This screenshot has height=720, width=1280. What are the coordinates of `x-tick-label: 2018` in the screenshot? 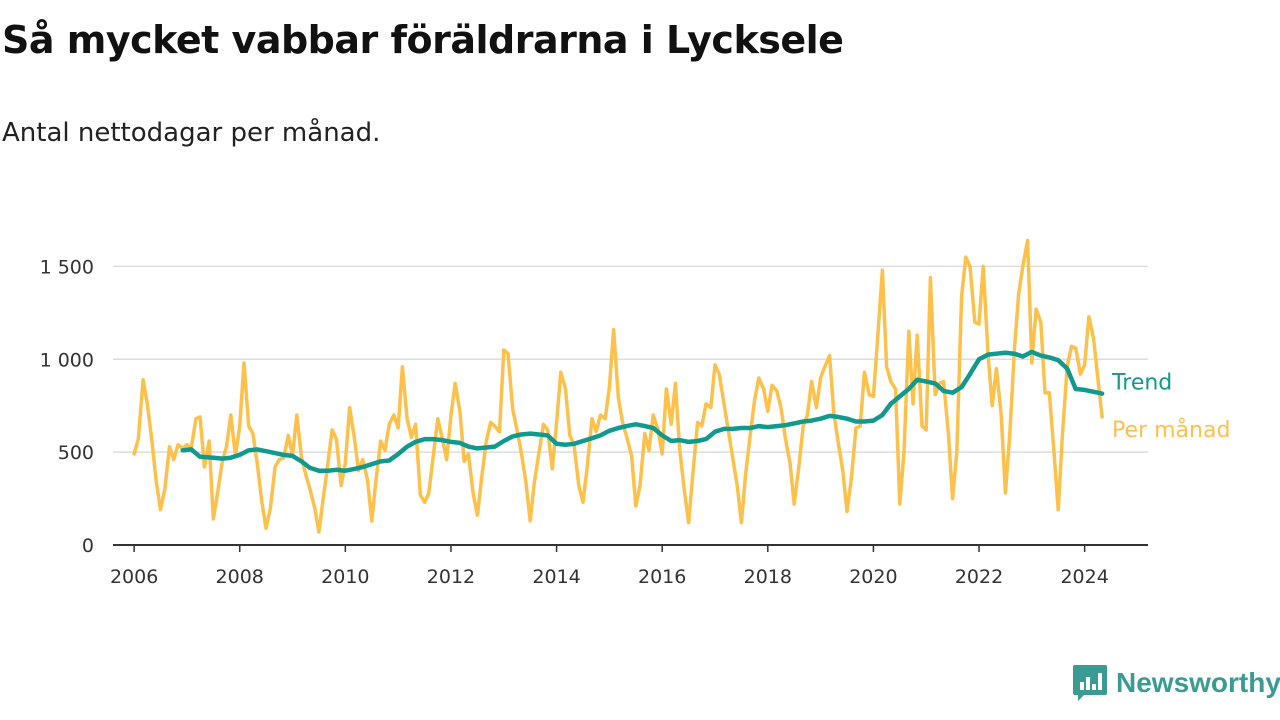 It's located at (768, 577).